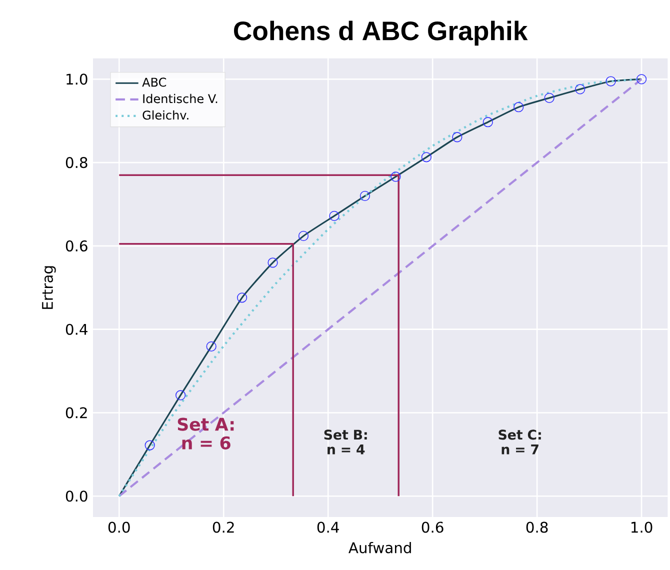 The width and height of the screenshot is (670, 570). I want to click on x-tick-label: 0.6, so click(433, 527).